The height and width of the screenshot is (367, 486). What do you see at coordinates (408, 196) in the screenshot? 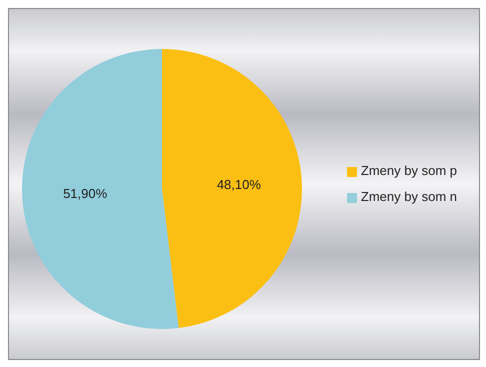
I see `legend-label: Zmeny by som n` at bounding box center [408, 196].